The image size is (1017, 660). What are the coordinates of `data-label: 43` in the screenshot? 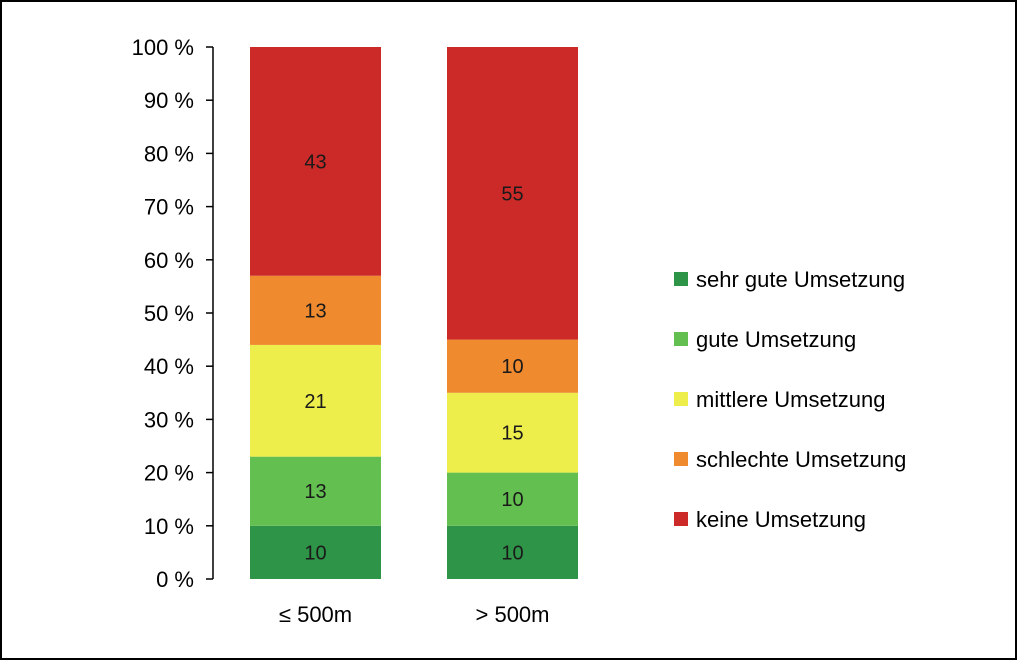 It's located at (315, 162).